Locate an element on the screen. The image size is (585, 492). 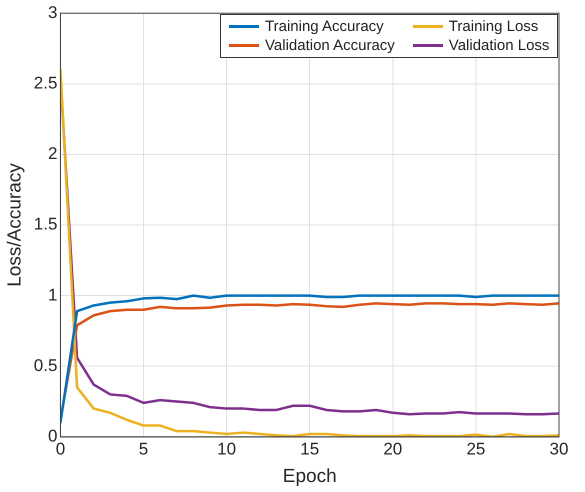
legend-label: Validation Accuracy is located at coordinates (330, 45).